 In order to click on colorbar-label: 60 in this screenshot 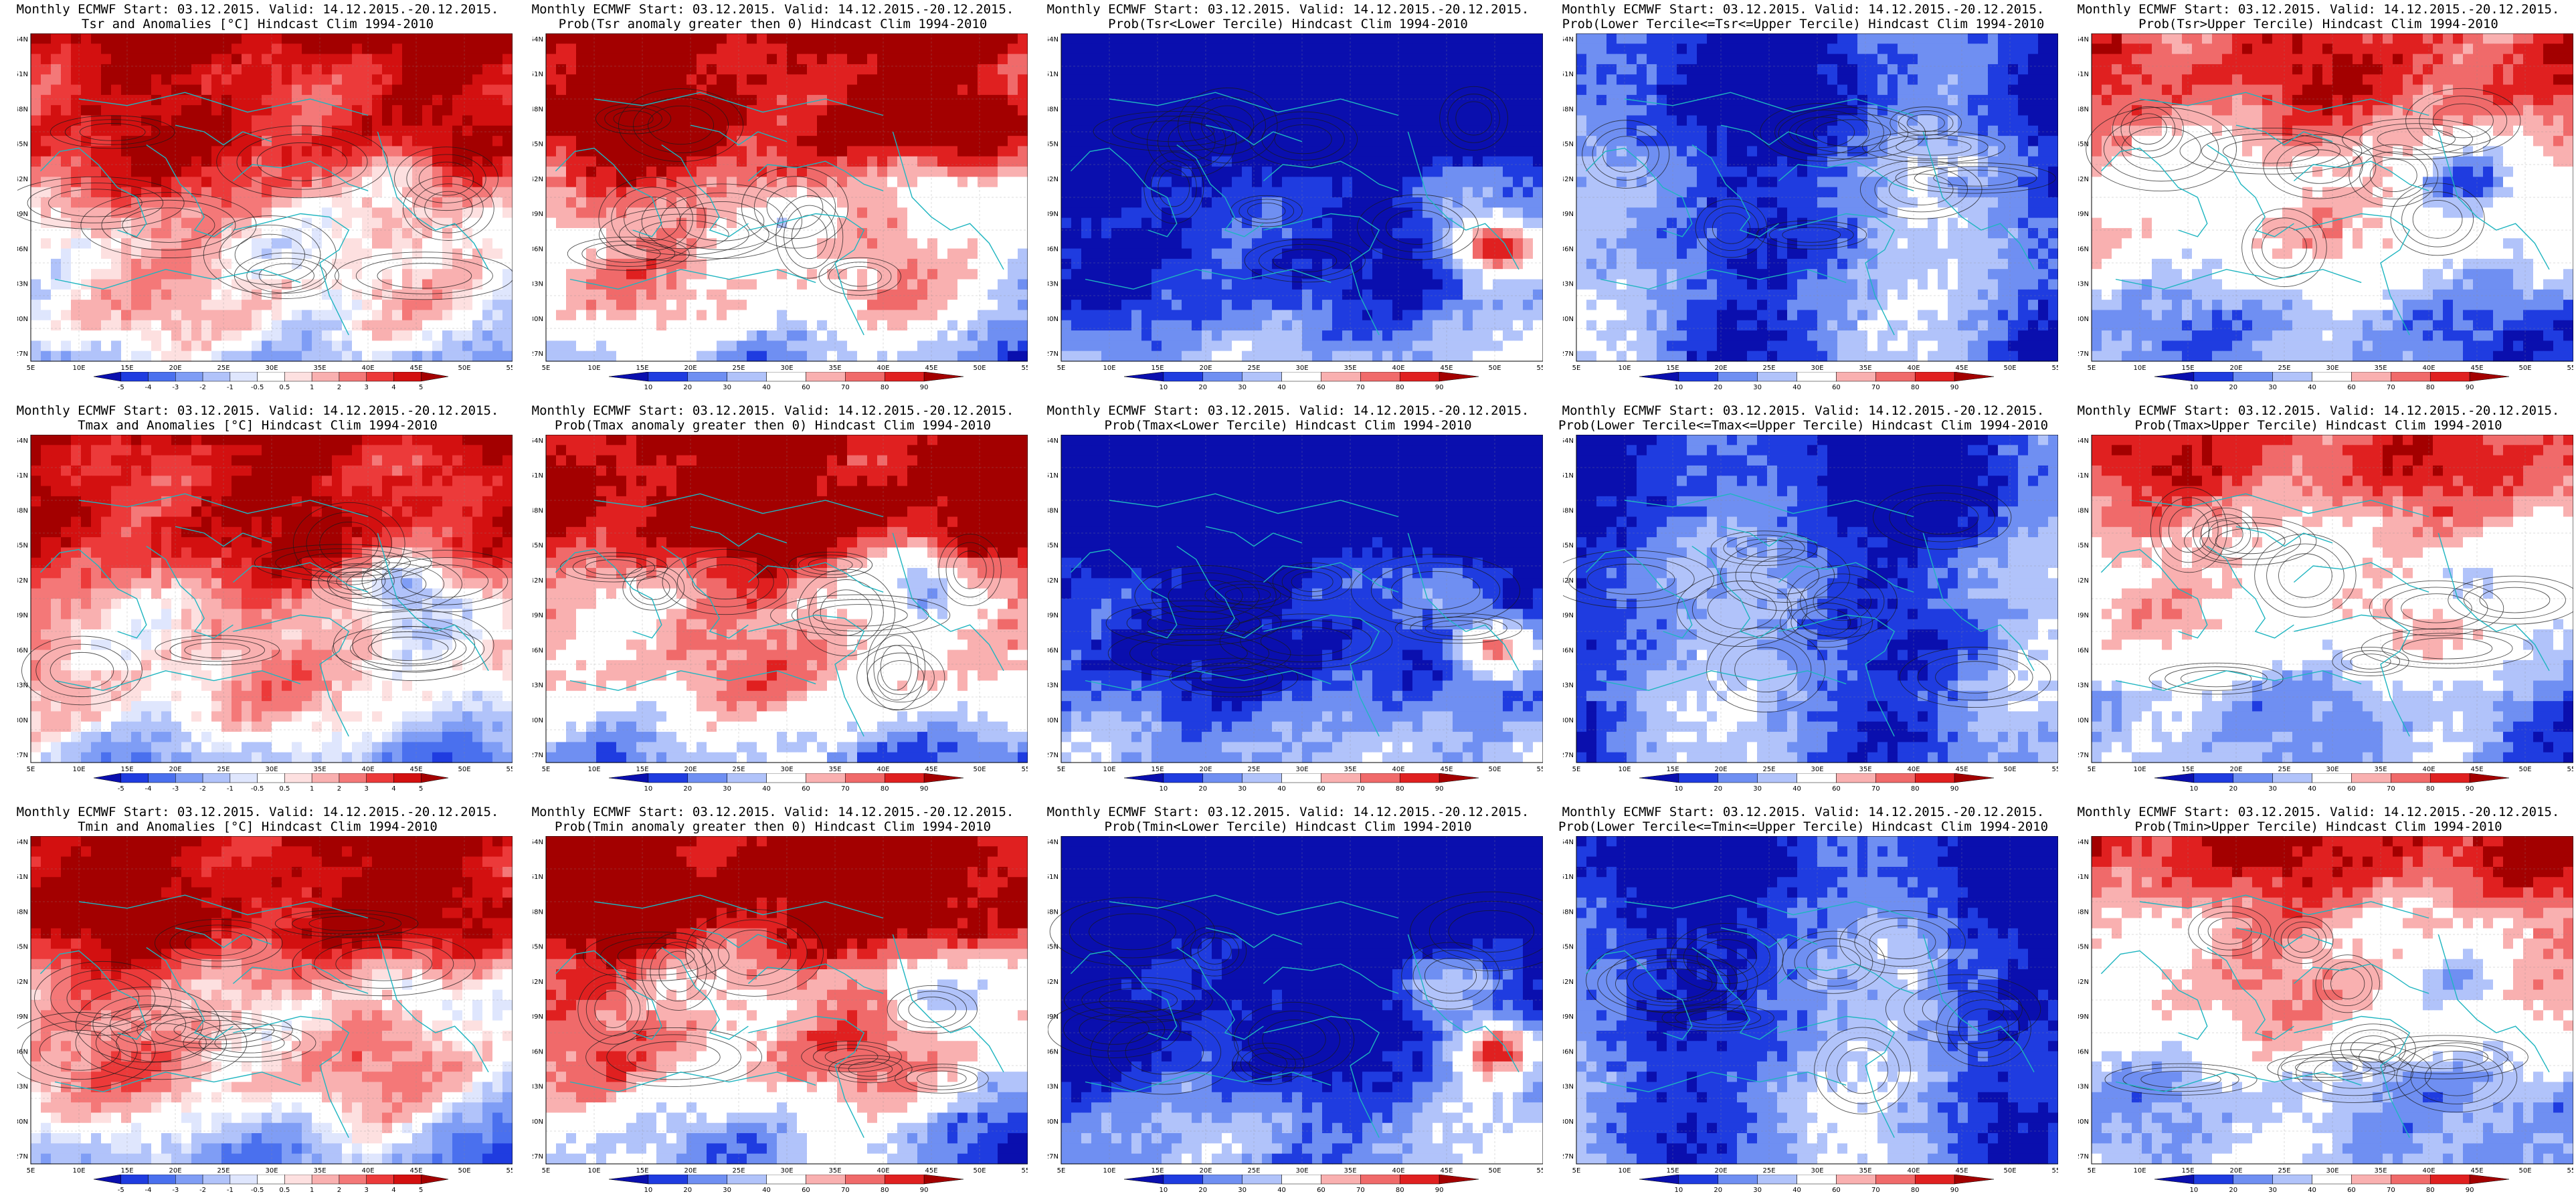, I will do `click(2351, 387)`.